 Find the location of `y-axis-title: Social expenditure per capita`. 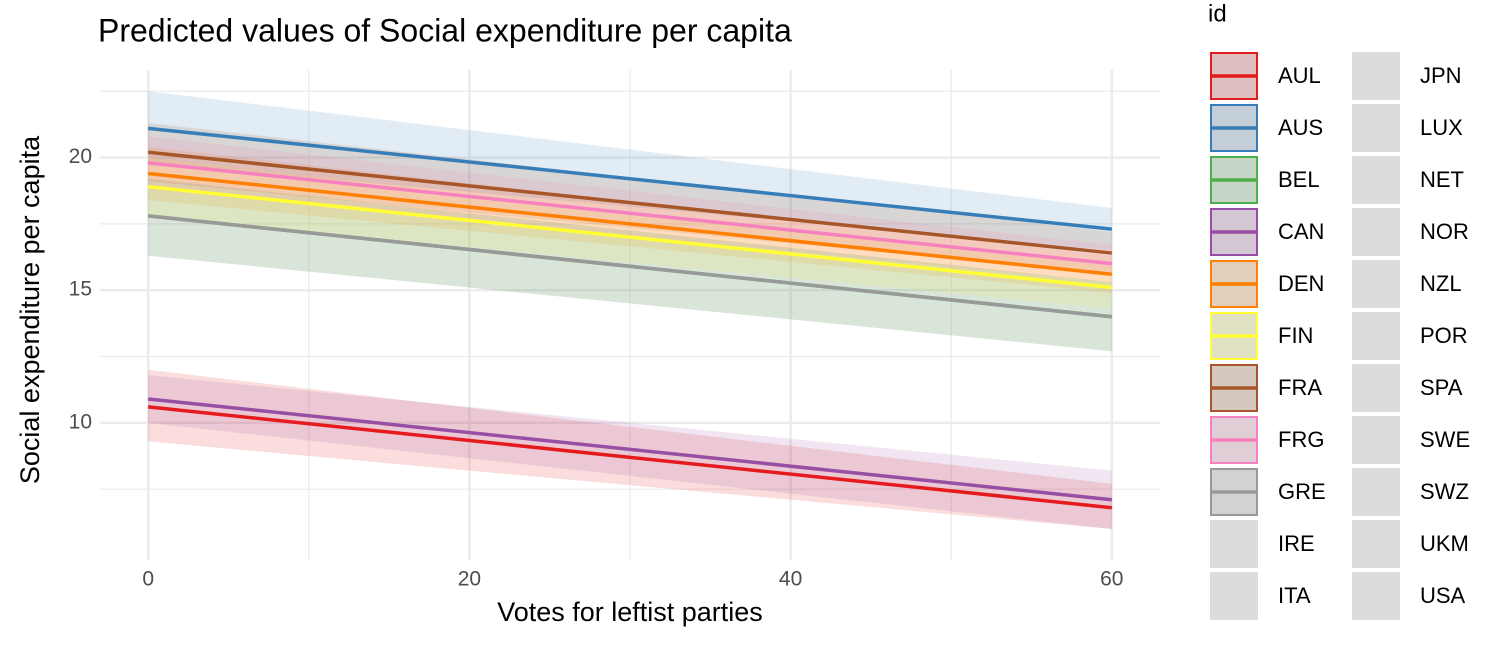

y-axis-title: Social expenditure per capita is located at coordinates (30, 309).